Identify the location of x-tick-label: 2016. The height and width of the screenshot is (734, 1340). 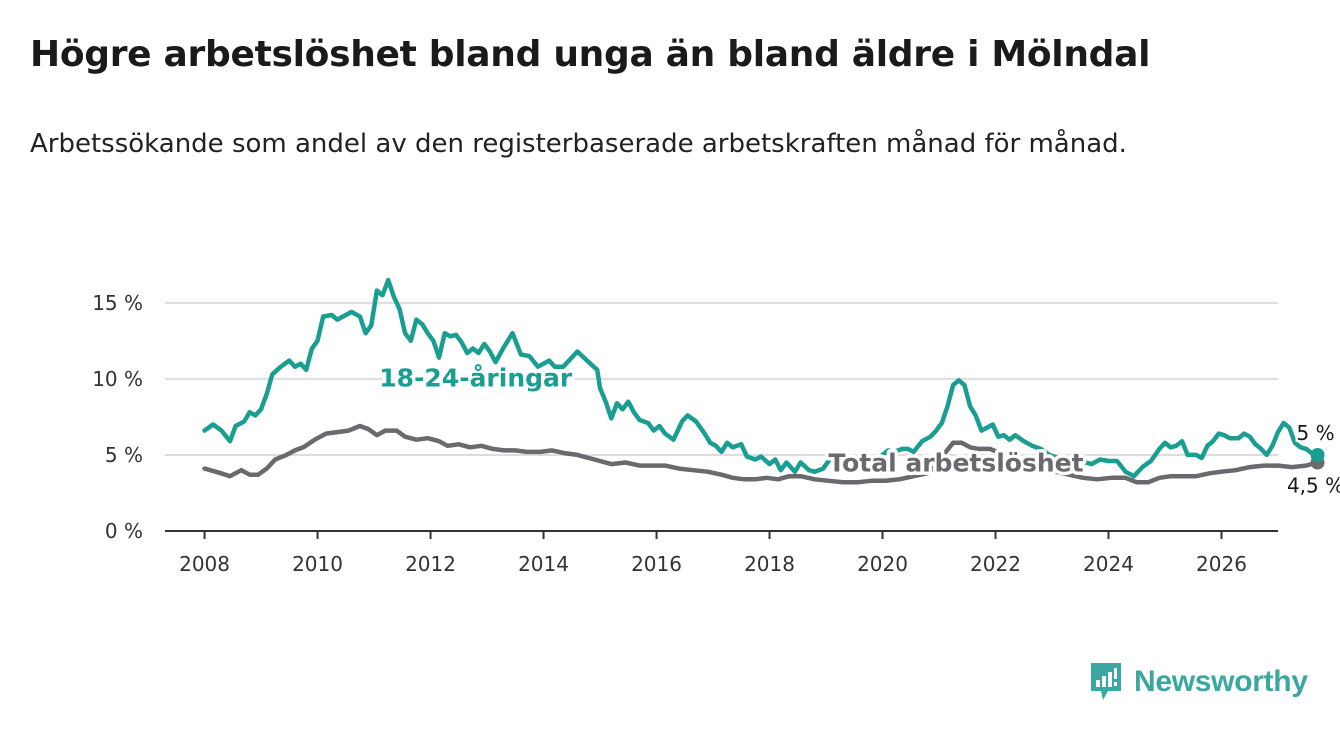
(656, 564).